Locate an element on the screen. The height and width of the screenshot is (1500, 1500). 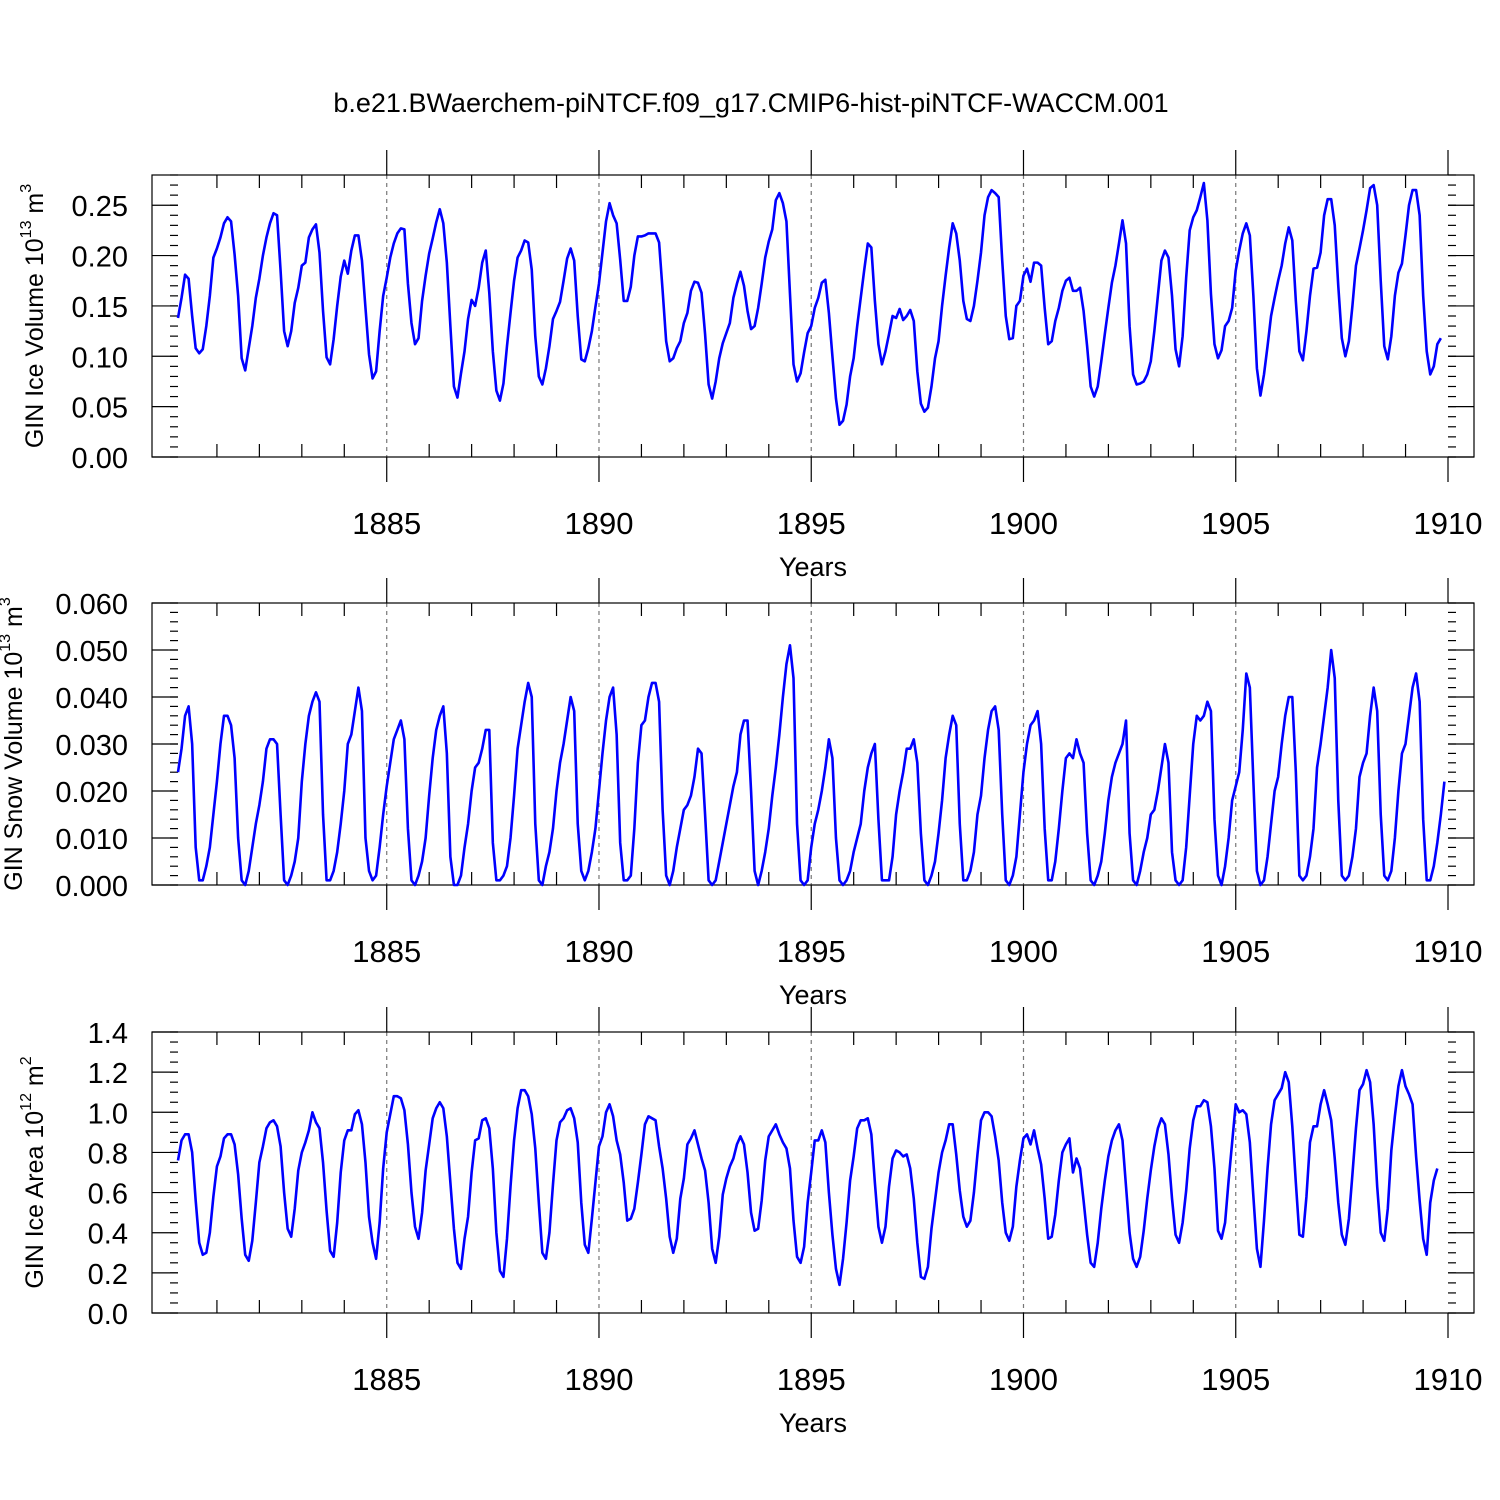
y-axis-label: GIN Snow Volume 1013 m3 is located at coordinates (14, 744).